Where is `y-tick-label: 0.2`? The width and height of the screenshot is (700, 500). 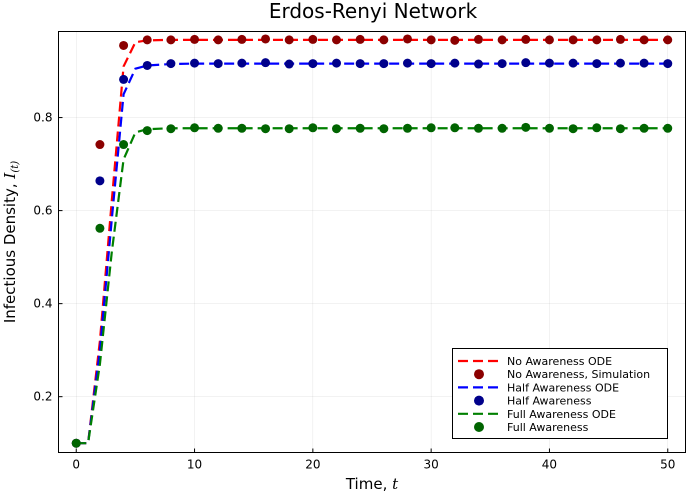 y-tick-label: 0.2 is located at coordinates (42, 397).